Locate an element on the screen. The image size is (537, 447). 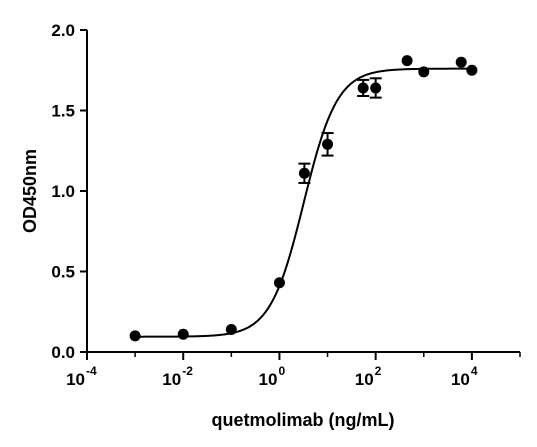
y-tick-label: 0.5 is located at coordinates (63, 272).